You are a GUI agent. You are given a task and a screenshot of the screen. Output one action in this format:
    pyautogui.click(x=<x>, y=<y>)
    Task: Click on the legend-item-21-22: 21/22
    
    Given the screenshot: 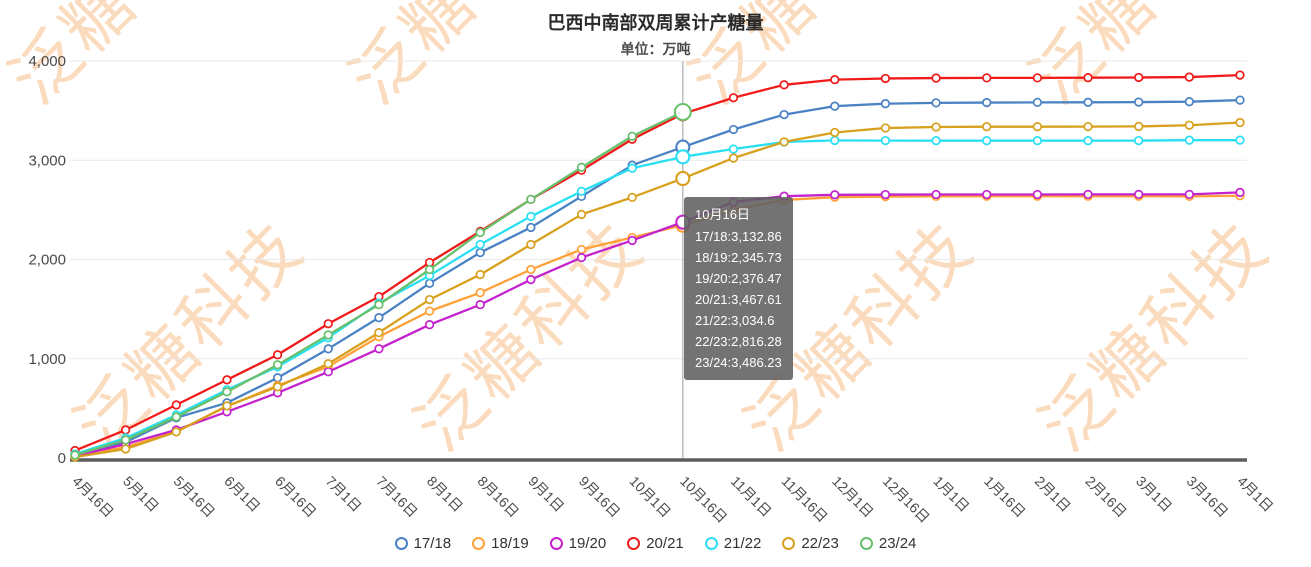 What is the action you would take?
    pyautogui.click(x=732, y=543)
    